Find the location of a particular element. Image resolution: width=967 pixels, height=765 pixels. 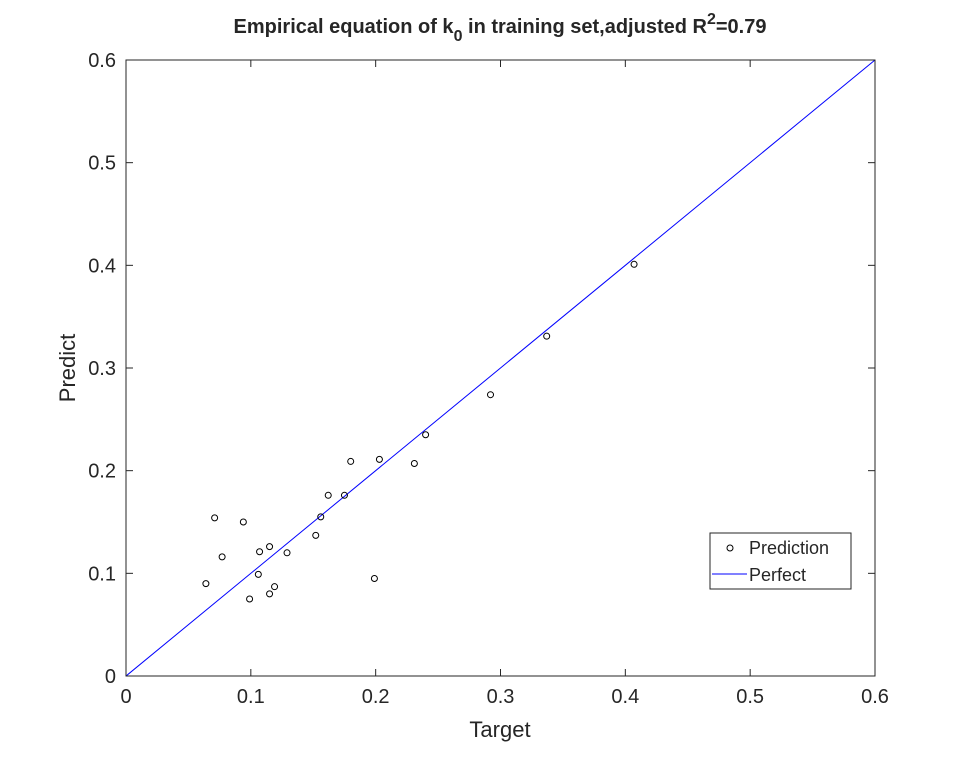

y-tick-label: 0.6 is located at coordinates (102, 61).